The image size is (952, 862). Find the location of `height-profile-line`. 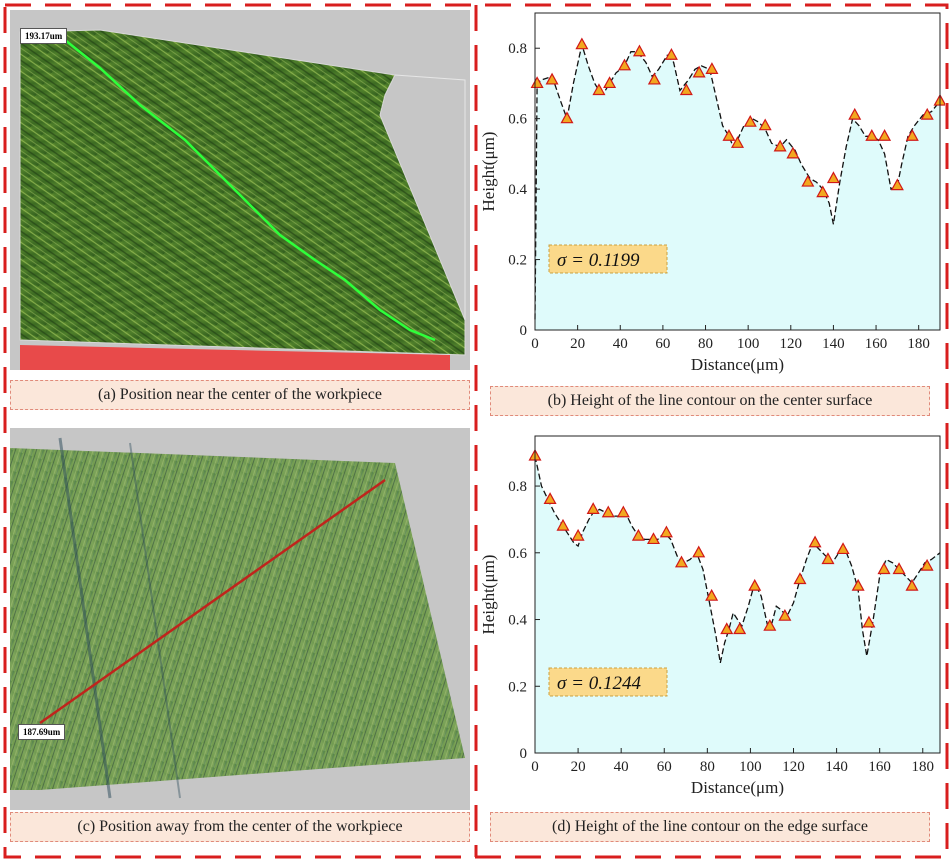

height-profile-line is located at coordinates (737, 559).